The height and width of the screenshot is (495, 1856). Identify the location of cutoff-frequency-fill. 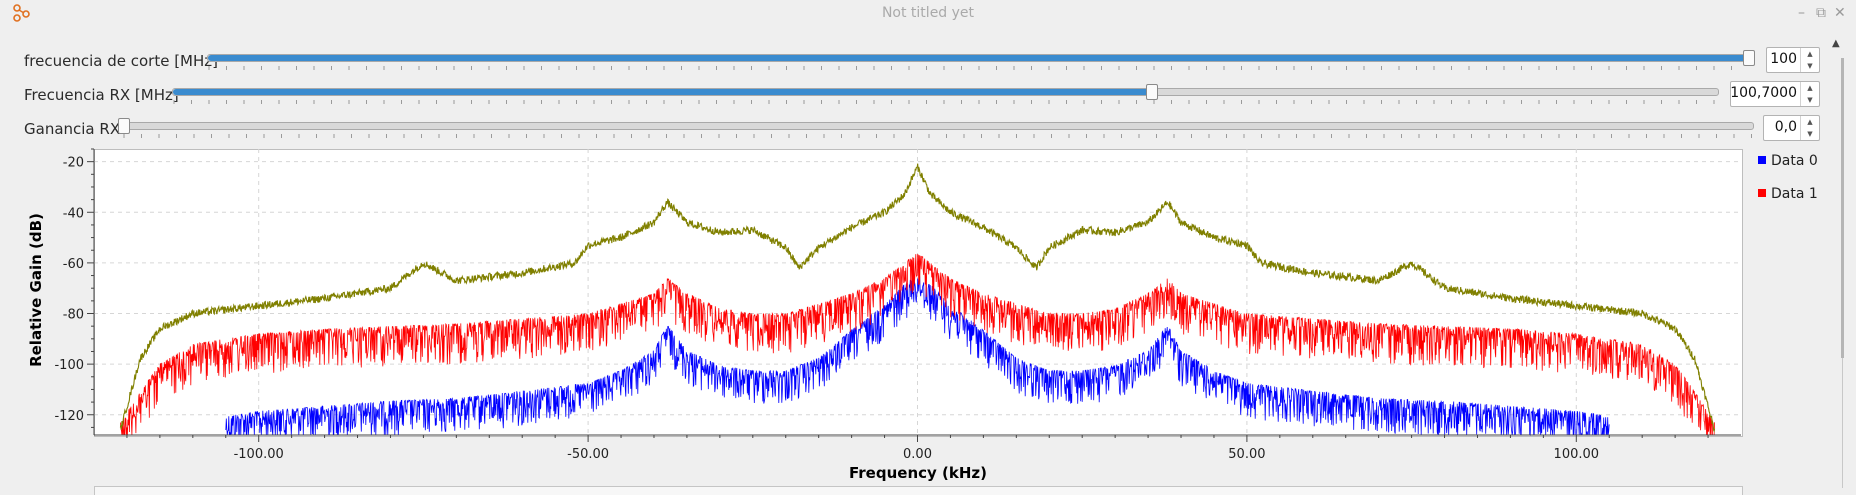
(978, 58).